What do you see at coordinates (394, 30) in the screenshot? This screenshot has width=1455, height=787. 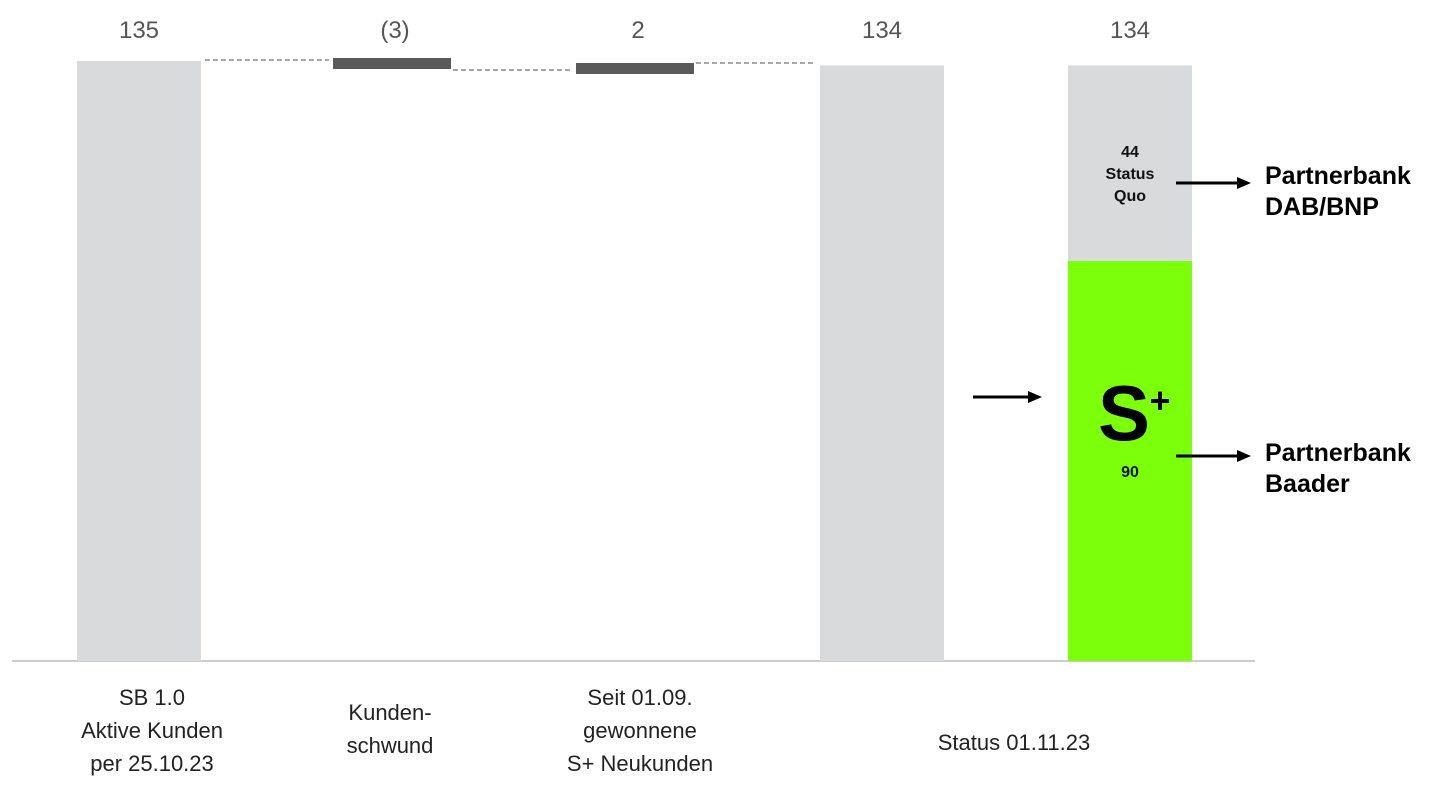 I see `value-label-1: (3)` at bounding box center [394, 30].